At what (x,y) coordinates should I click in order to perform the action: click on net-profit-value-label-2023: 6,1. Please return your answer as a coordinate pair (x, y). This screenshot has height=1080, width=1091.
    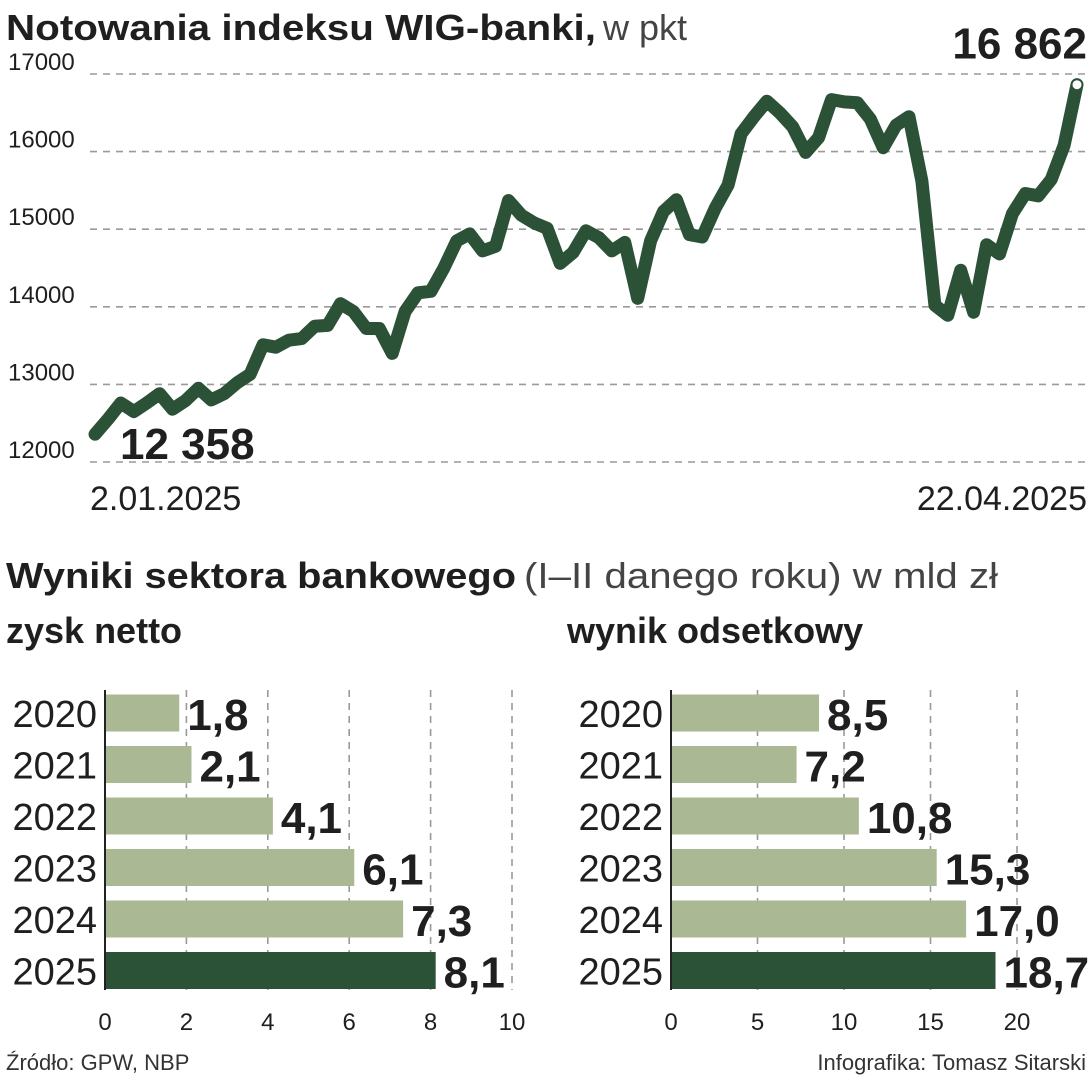
    Looking at the image, I should click on (392, 870).